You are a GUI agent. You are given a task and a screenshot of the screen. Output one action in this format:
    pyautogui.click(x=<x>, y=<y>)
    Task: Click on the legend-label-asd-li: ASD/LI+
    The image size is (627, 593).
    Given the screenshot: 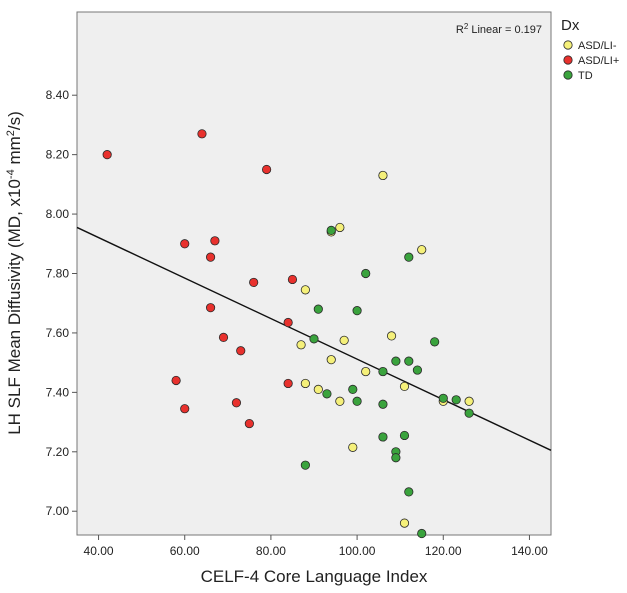 What is the action you would take?
    pyautogui.click(x=598, y=61)
    